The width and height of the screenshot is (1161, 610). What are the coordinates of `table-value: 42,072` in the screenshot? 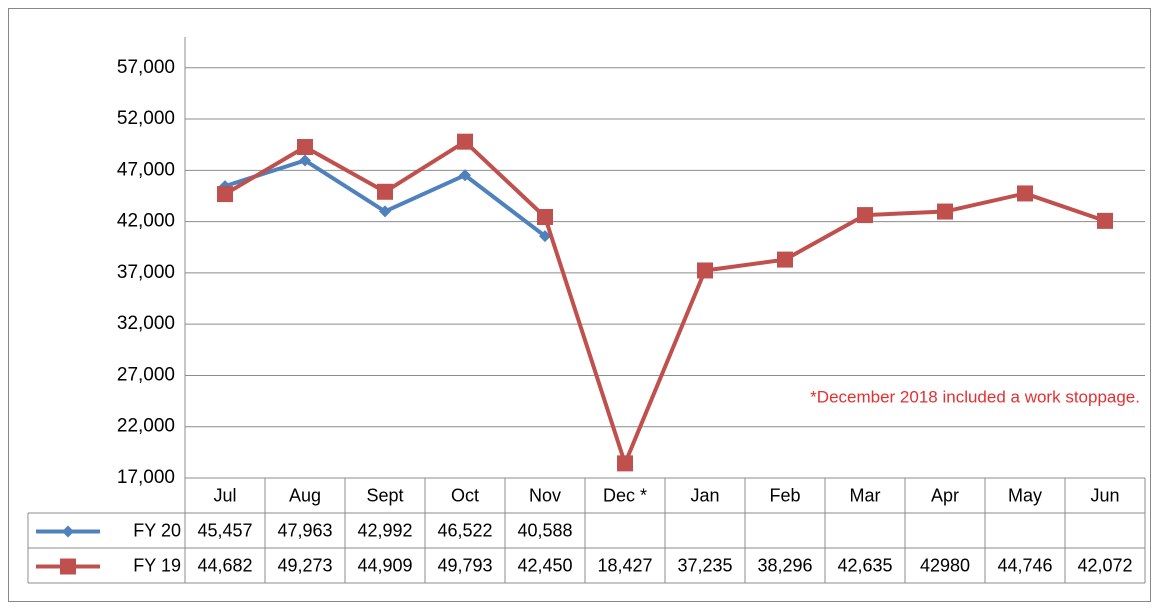 It's located at (1104, 565).